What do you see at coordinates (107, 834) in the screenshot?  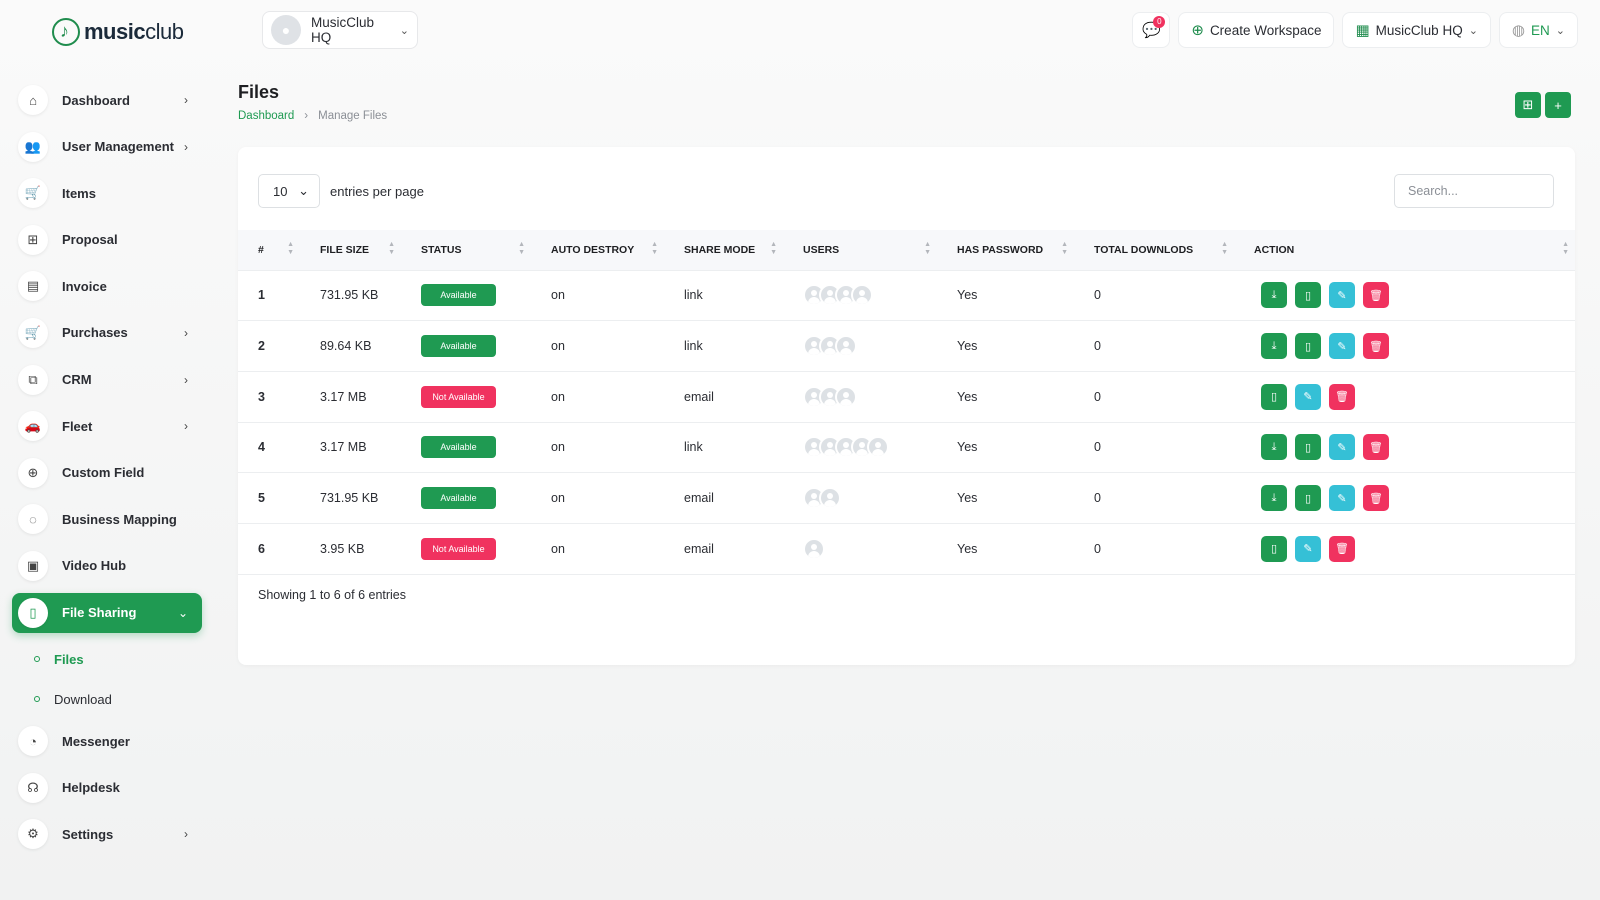 I see `sidebar-item-settings: ⚙ Settings ›` at bounding box center [107, 834].